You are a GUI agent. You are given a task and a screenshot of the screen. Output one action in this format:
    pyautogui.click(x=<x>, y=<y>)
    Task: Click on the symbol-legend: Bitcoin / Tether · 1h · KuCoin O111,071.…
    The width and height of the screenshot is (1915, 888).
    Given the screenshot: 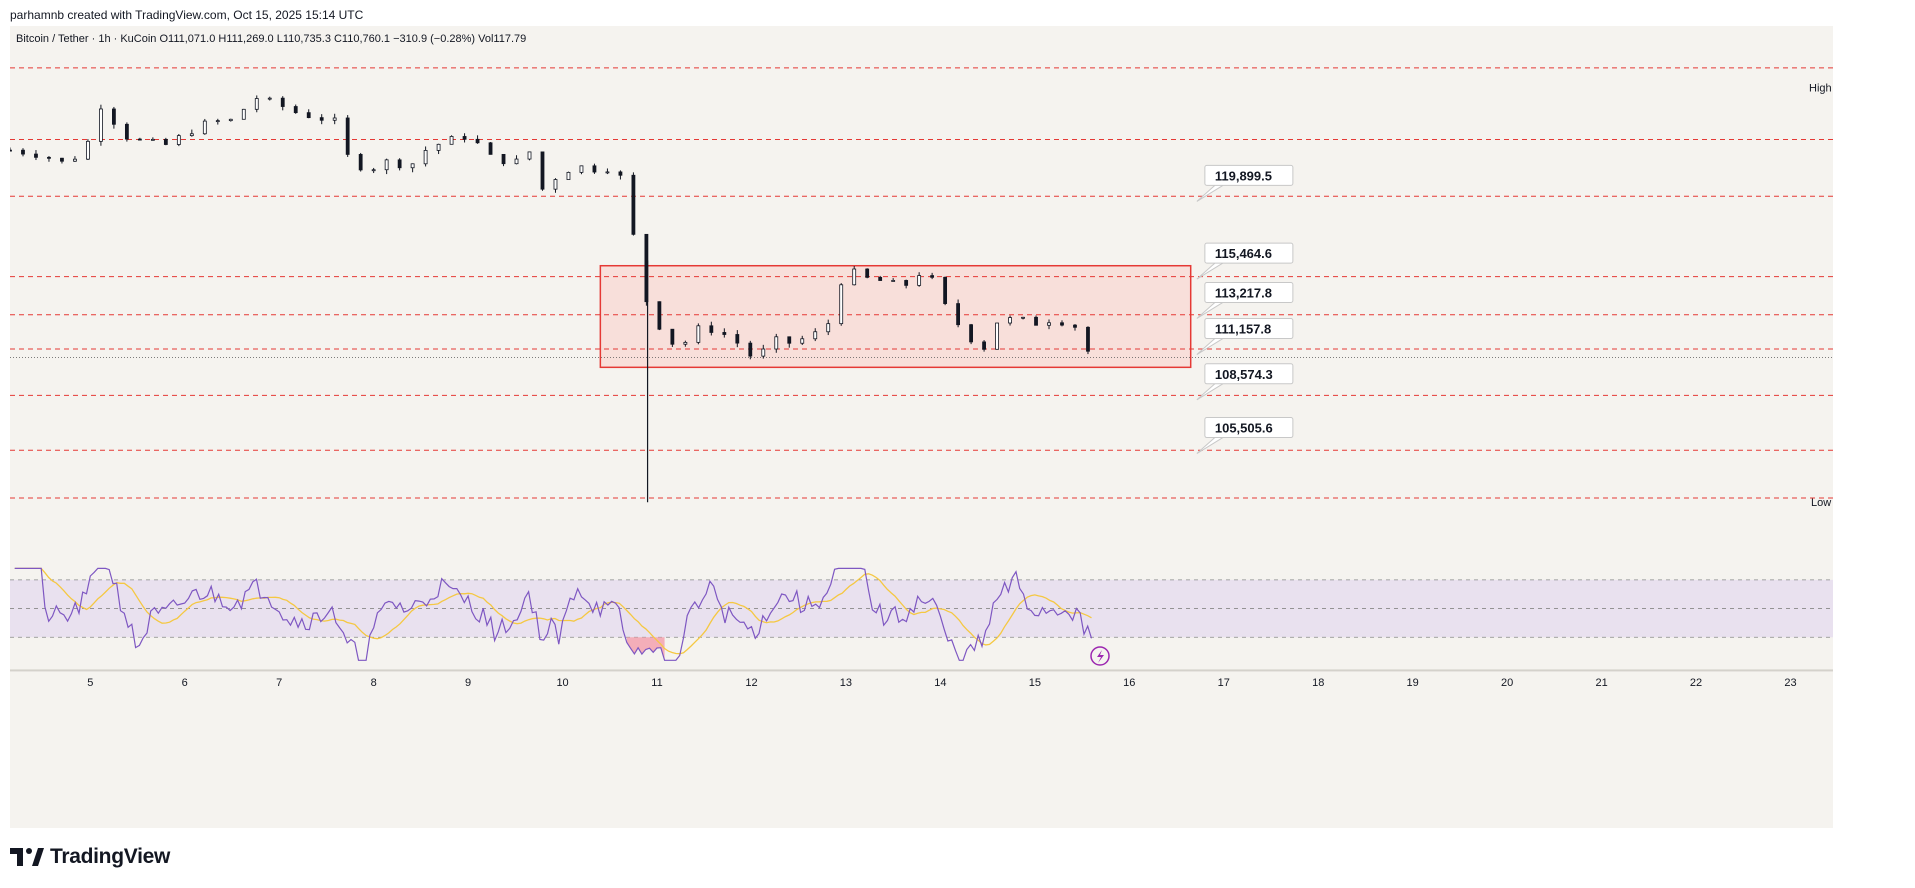 What is the action you would take?
    pyautogui.click(x=271, y=39)
    